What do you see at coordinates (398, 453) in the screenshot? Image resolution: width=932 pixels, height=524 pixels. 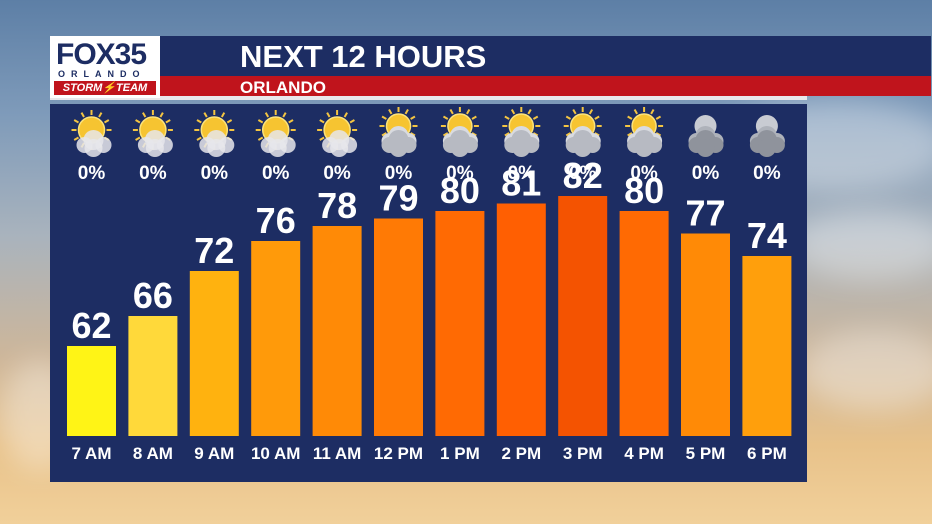 I see `hour-label-5: 12 PM` at bounding box center [398, 453].